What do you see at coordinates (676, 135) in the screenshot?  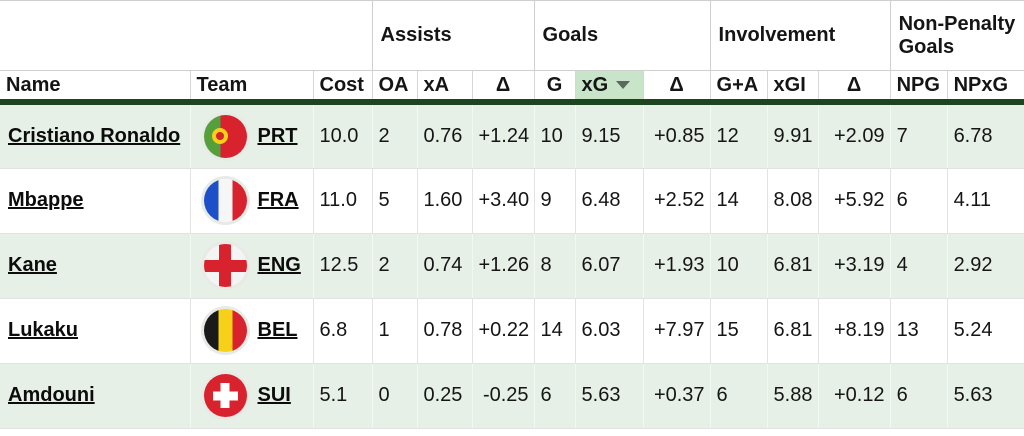 I see `cell-goals-delta: +0.85` at bounding box center [676, 135].